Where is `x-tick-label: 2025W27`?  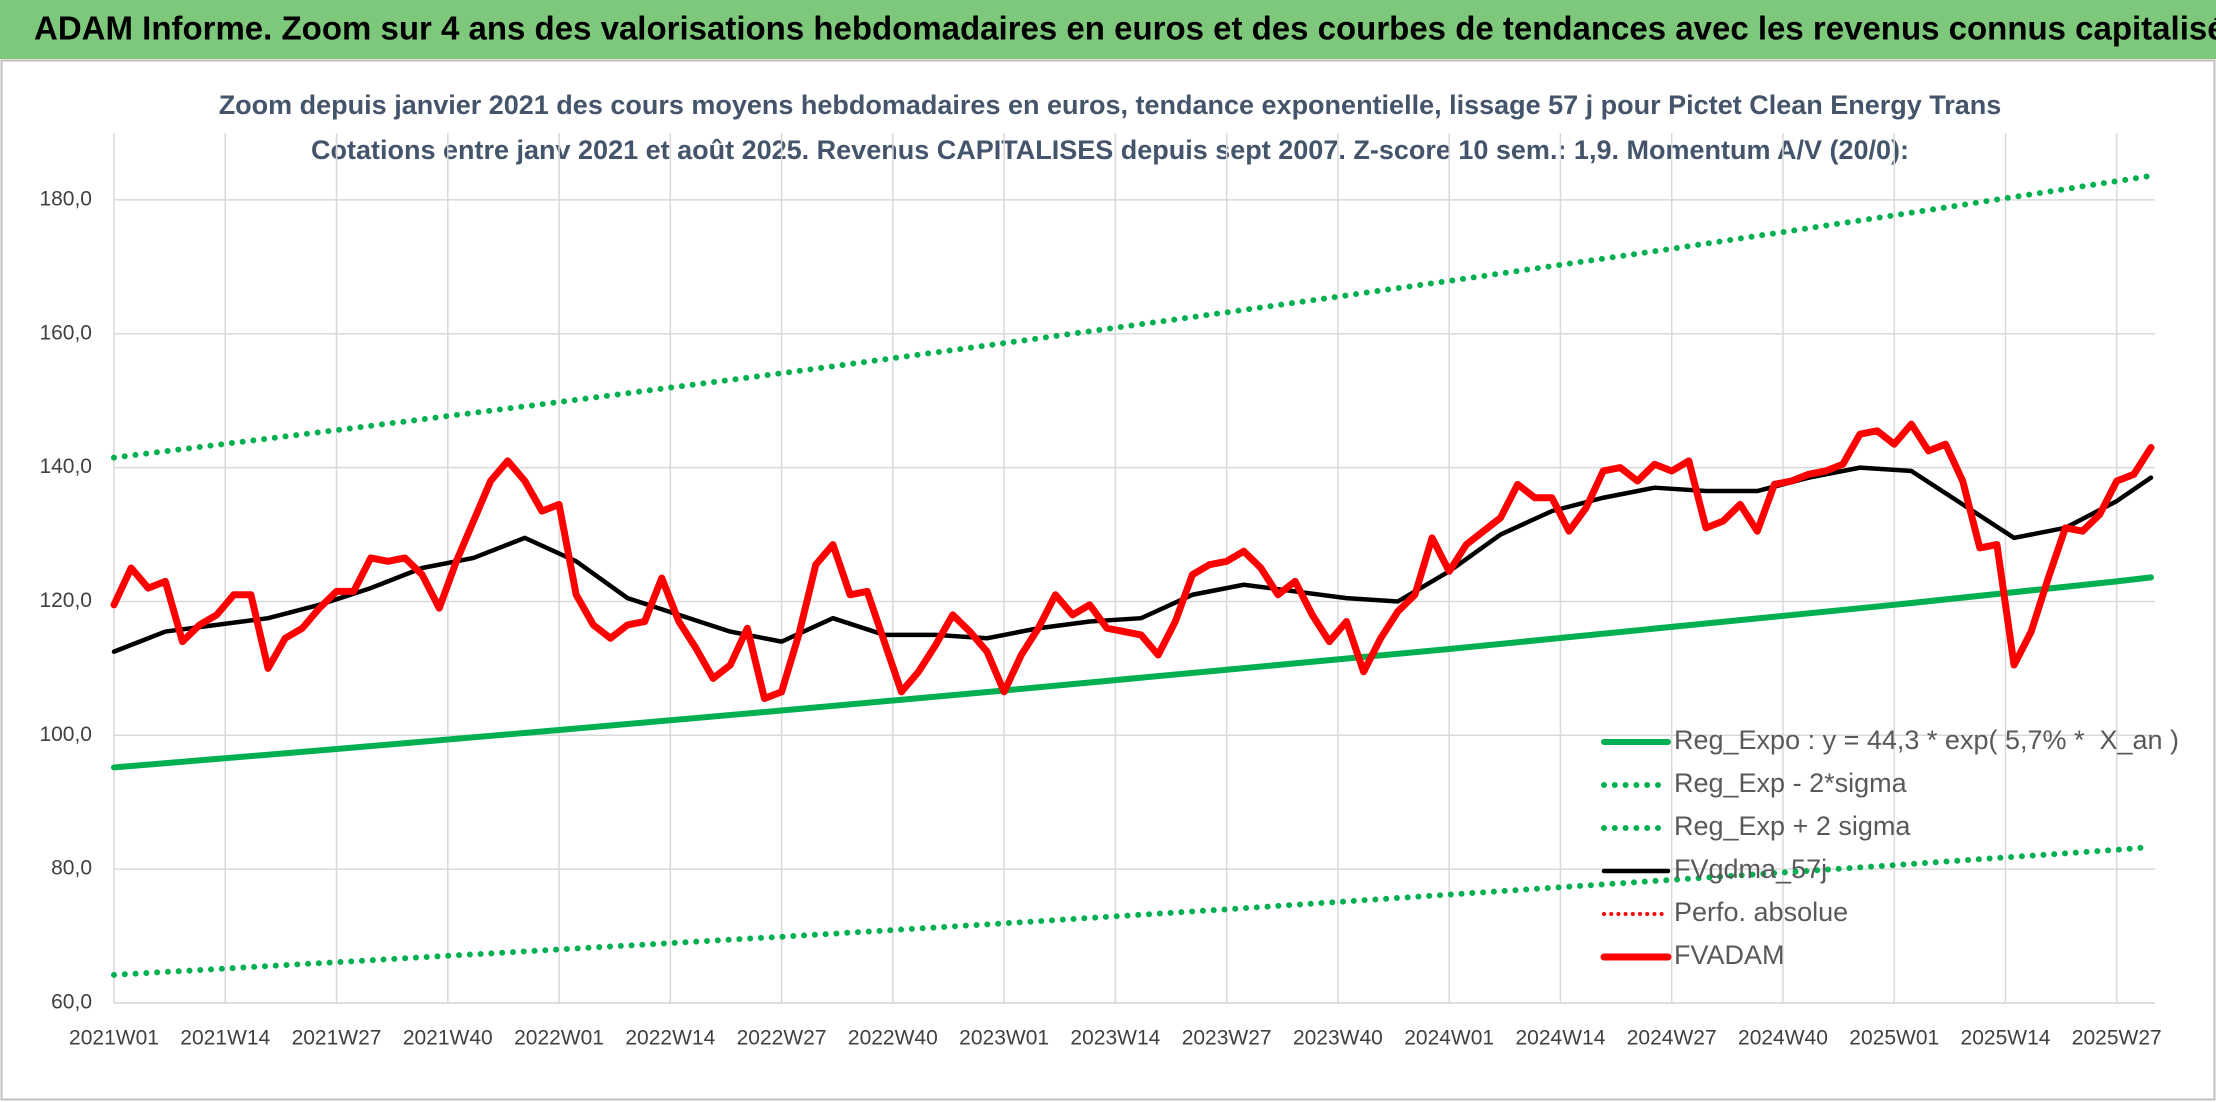
x-tick-label: 2025W27 is located at coordinates (2117, 1038).